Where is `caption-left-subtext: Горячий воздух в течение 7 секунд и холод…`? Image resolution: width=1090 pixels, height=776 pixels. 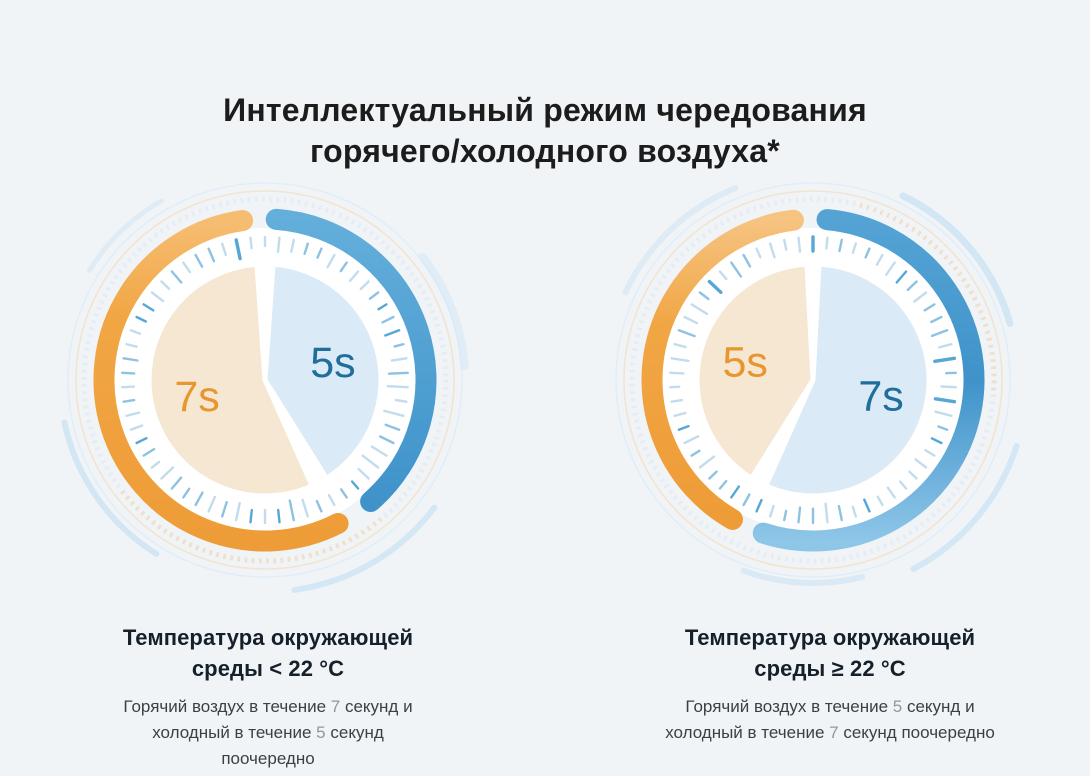
caption-left-subtext: Горячий воздух в течение 7 секунд и холод… is located at coordinates (268, 733).